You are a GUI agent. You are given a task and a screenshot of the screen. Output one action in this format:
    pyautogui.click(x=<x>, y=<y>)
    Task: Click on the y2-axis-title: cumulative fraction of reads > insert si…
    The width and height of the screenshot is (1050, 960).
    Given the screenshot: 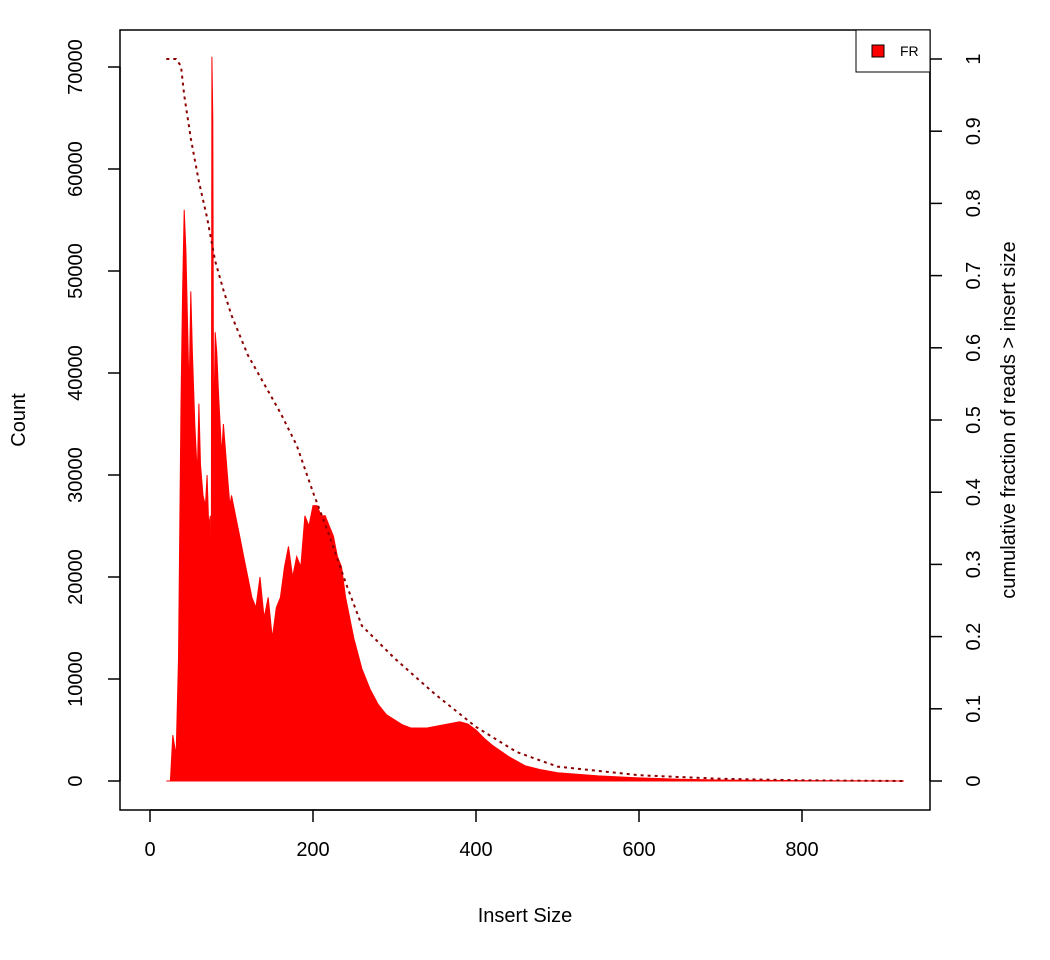 What is the action you would take?
    pyautogui.click(x=1009, y=419)
    